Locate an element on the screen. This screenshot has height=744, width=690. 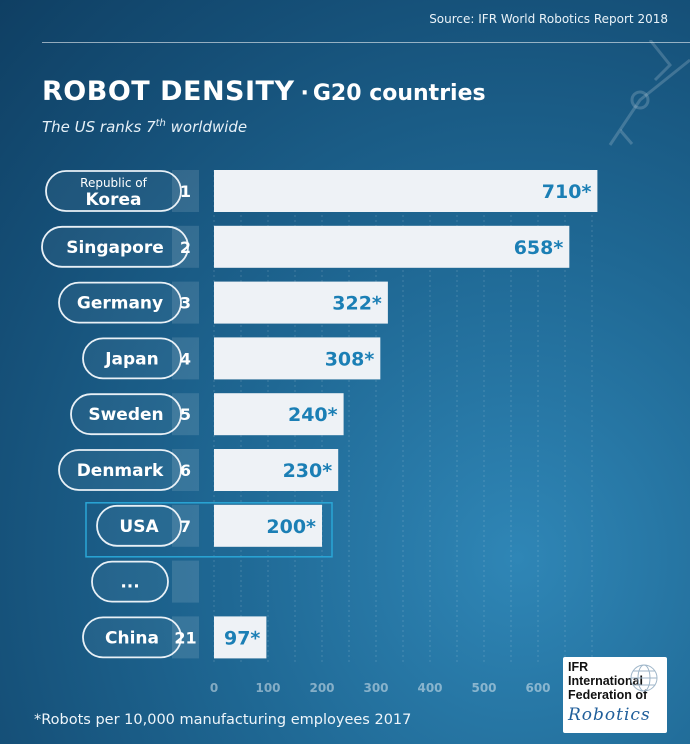
logo-line-3: Federation of is located at coordinates (608, 695).